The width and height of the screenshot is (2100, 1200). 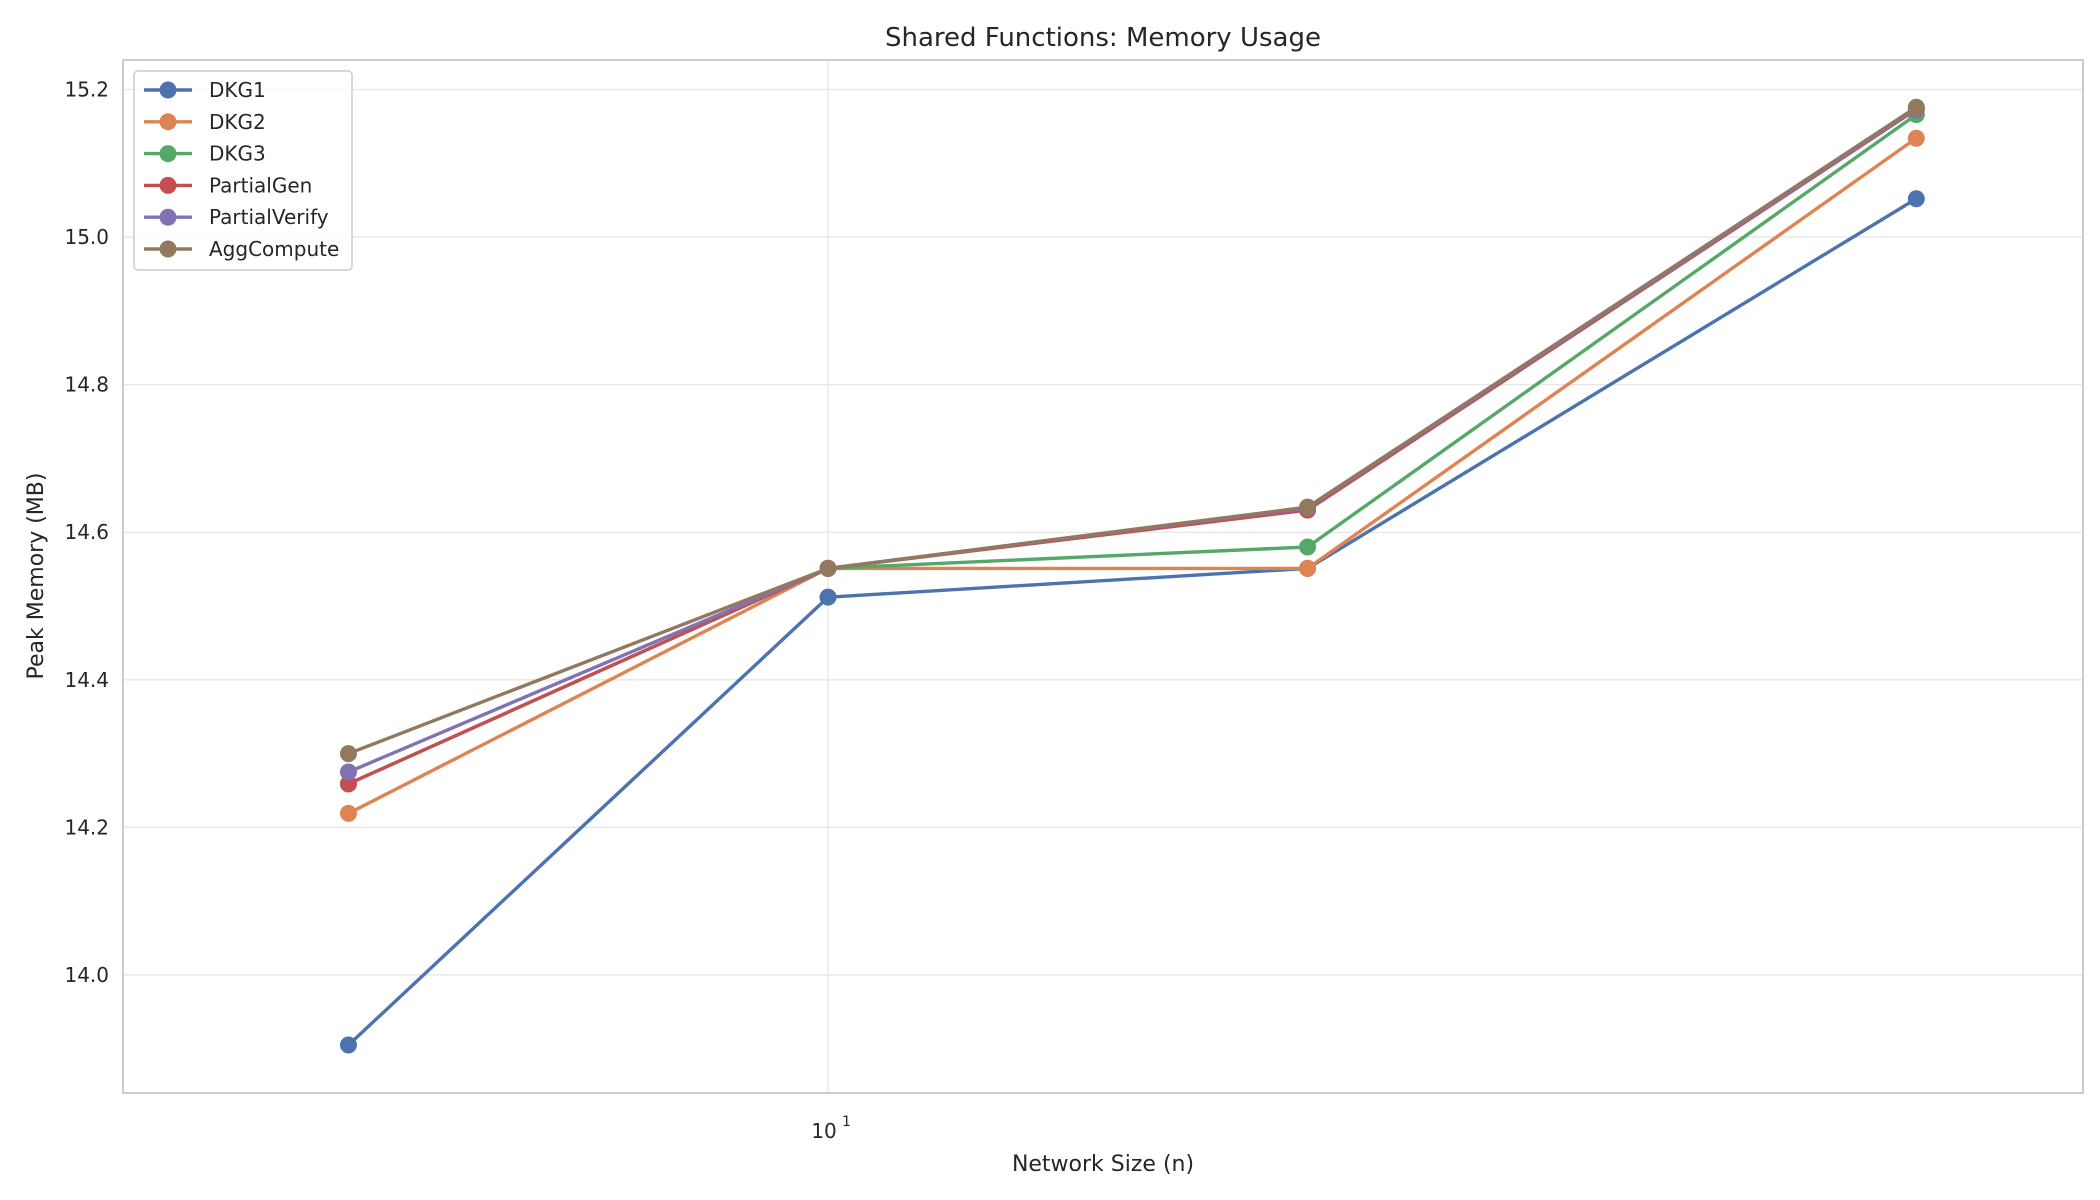 I want to click on x-tick-exponent: 1, so click(x=846, y=1122).